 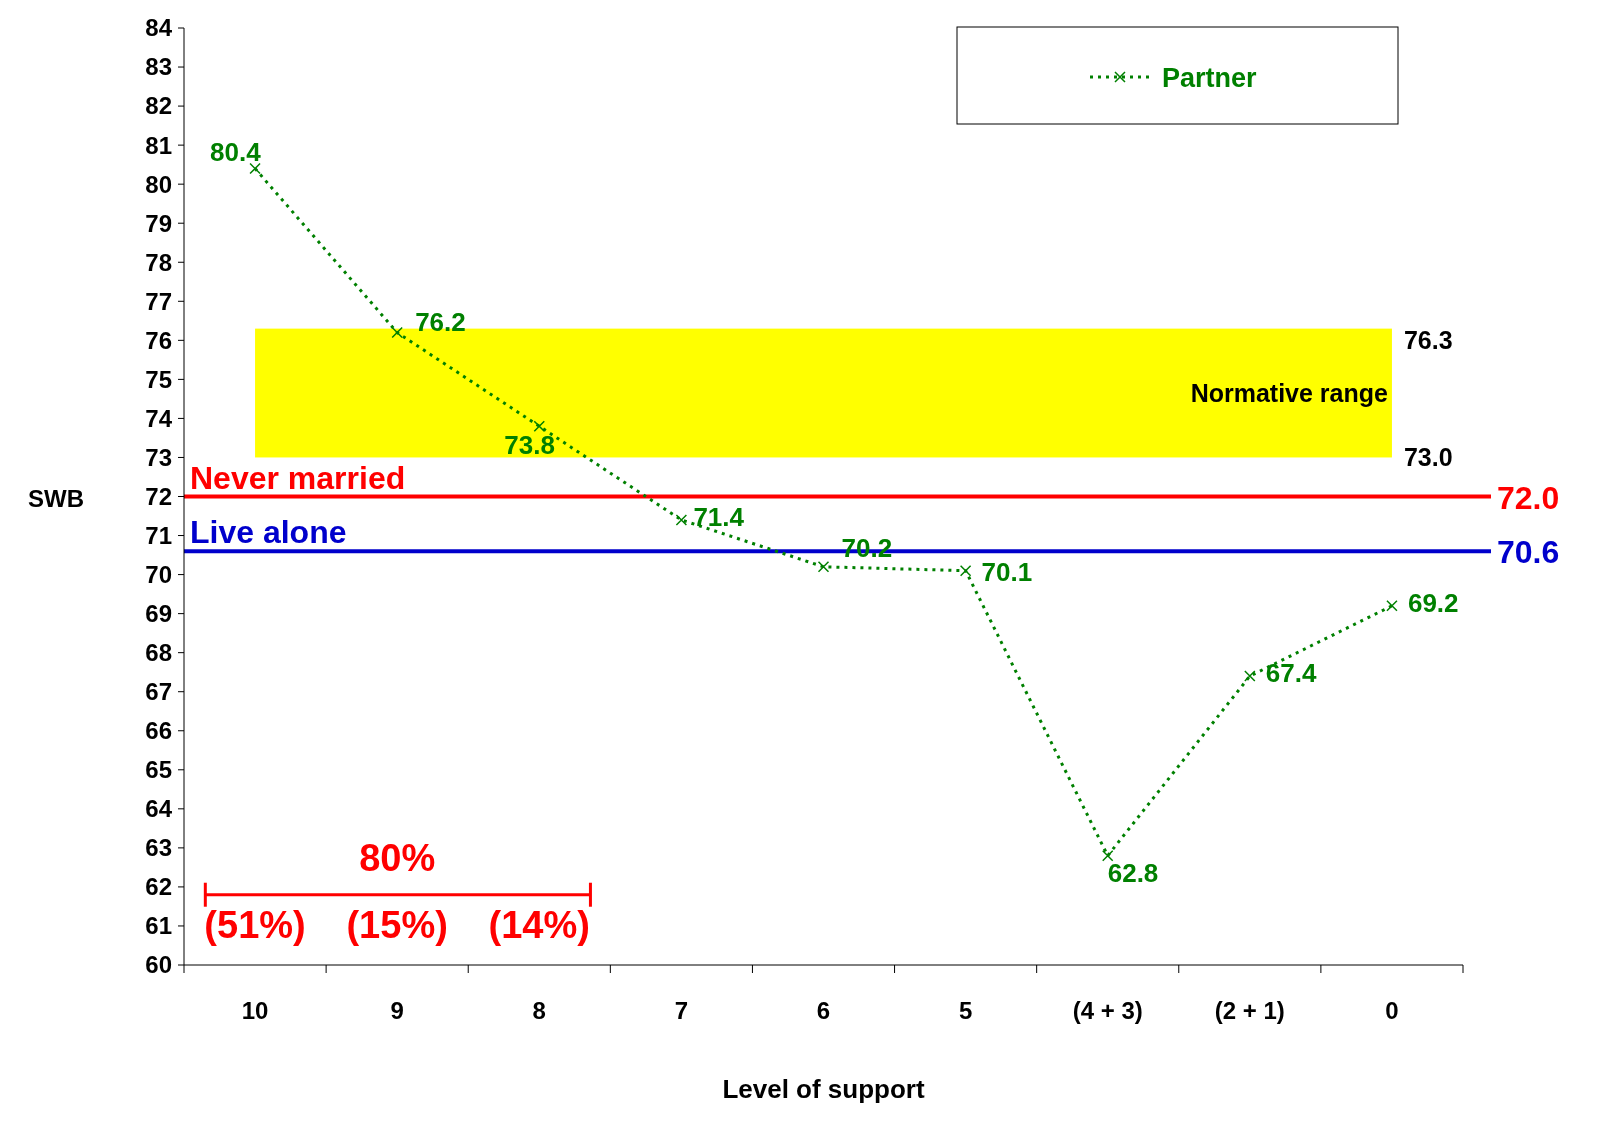 I want to click on y-tick-label: 72, so click(x=158, y=496).